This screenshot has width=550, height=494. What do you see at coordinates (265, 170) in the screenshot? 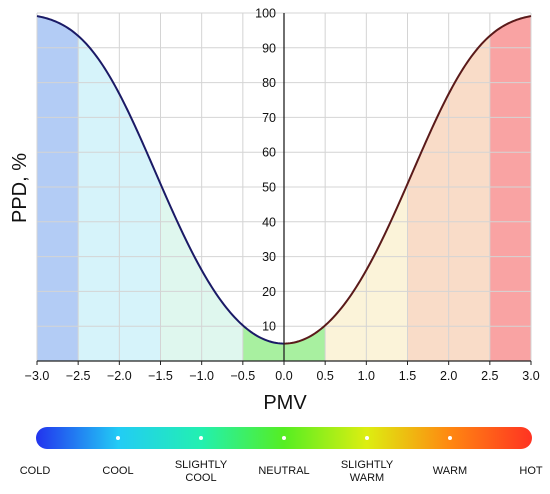
I see `y-tick-labels: 10 20 30 40 50 60 70 80 90 100` at bounding box center [265, 170].